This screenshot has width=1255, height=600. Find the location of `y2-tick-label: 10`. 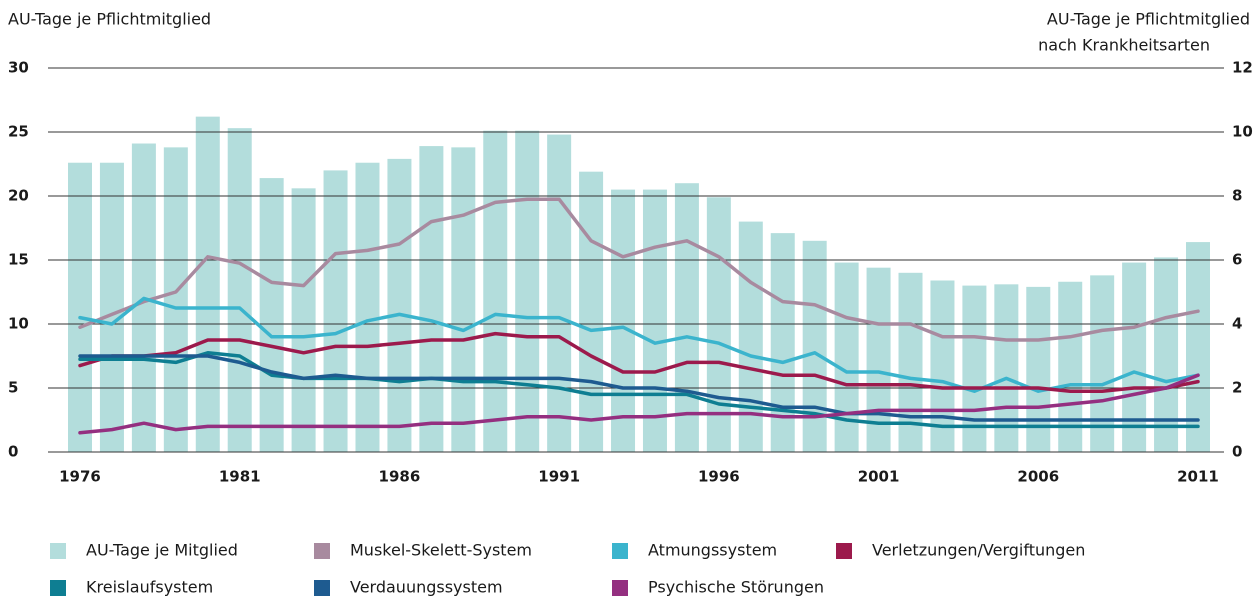

y2-tick-label: 10 is located at coordinates (1242, 132).